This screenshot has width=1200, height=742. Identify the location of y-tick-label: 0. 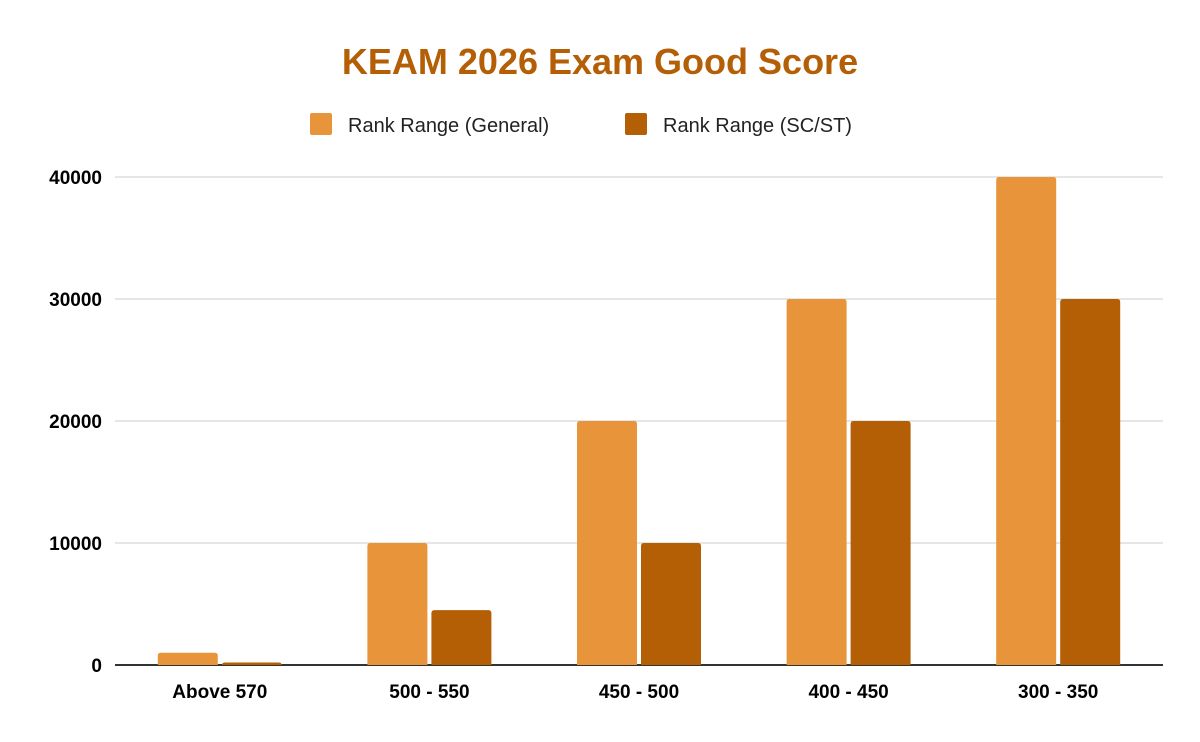
(96, 666).